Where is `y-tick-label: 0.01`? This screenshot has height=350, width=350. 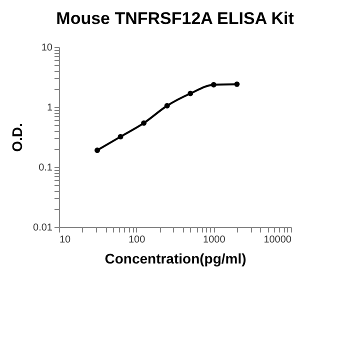
y-tick-label: 0.01 is located at coordinates (43, 228).